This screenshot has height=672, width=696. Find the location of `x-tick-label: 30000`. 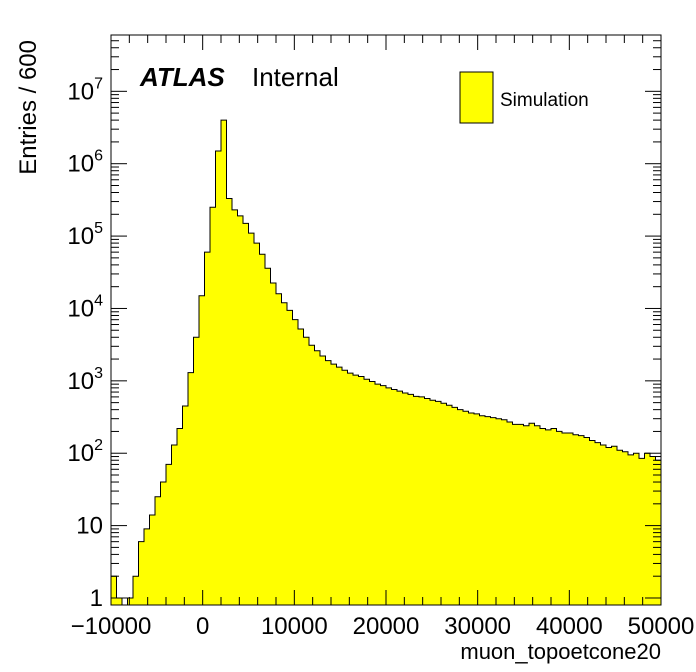

x-tick-label: 30000 is located at coordinates (477, 626).